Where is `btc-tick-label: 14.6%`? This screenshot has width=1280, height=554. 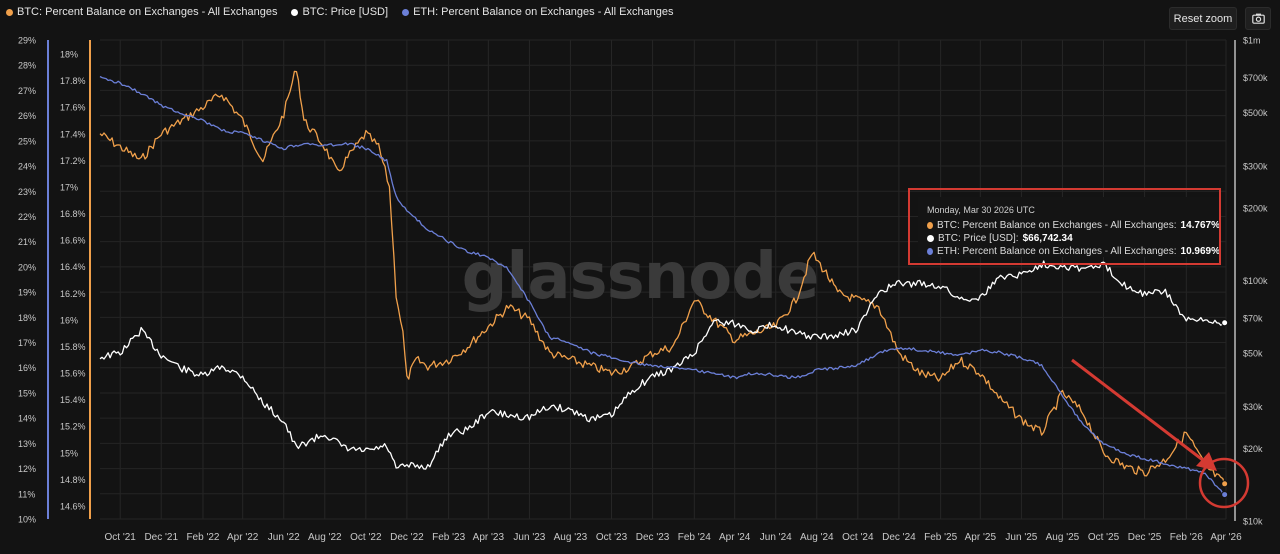
btc-tick-label: 14.6% is located at coordinates (73, 507).